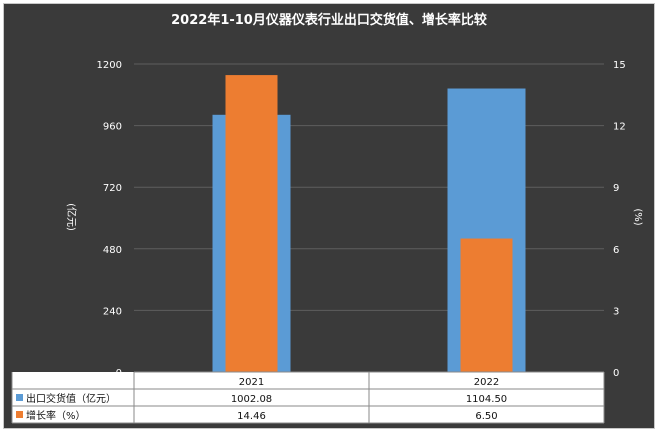 The width and height of the screenshot is (660, 433). What do you see at coordinates (616, 373) in the screenshot?
I see `y2-tick-label: 0` at bounding box center [616, 373].